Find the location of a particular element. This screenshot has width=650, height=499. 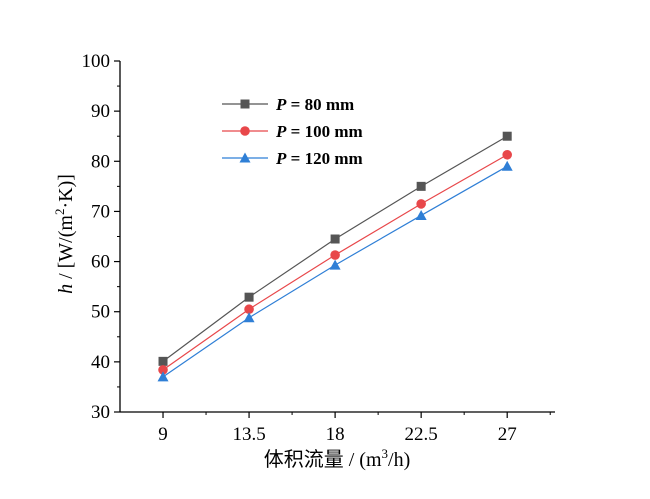

y-tick-label: 40 is located at coordinates (100, 362).